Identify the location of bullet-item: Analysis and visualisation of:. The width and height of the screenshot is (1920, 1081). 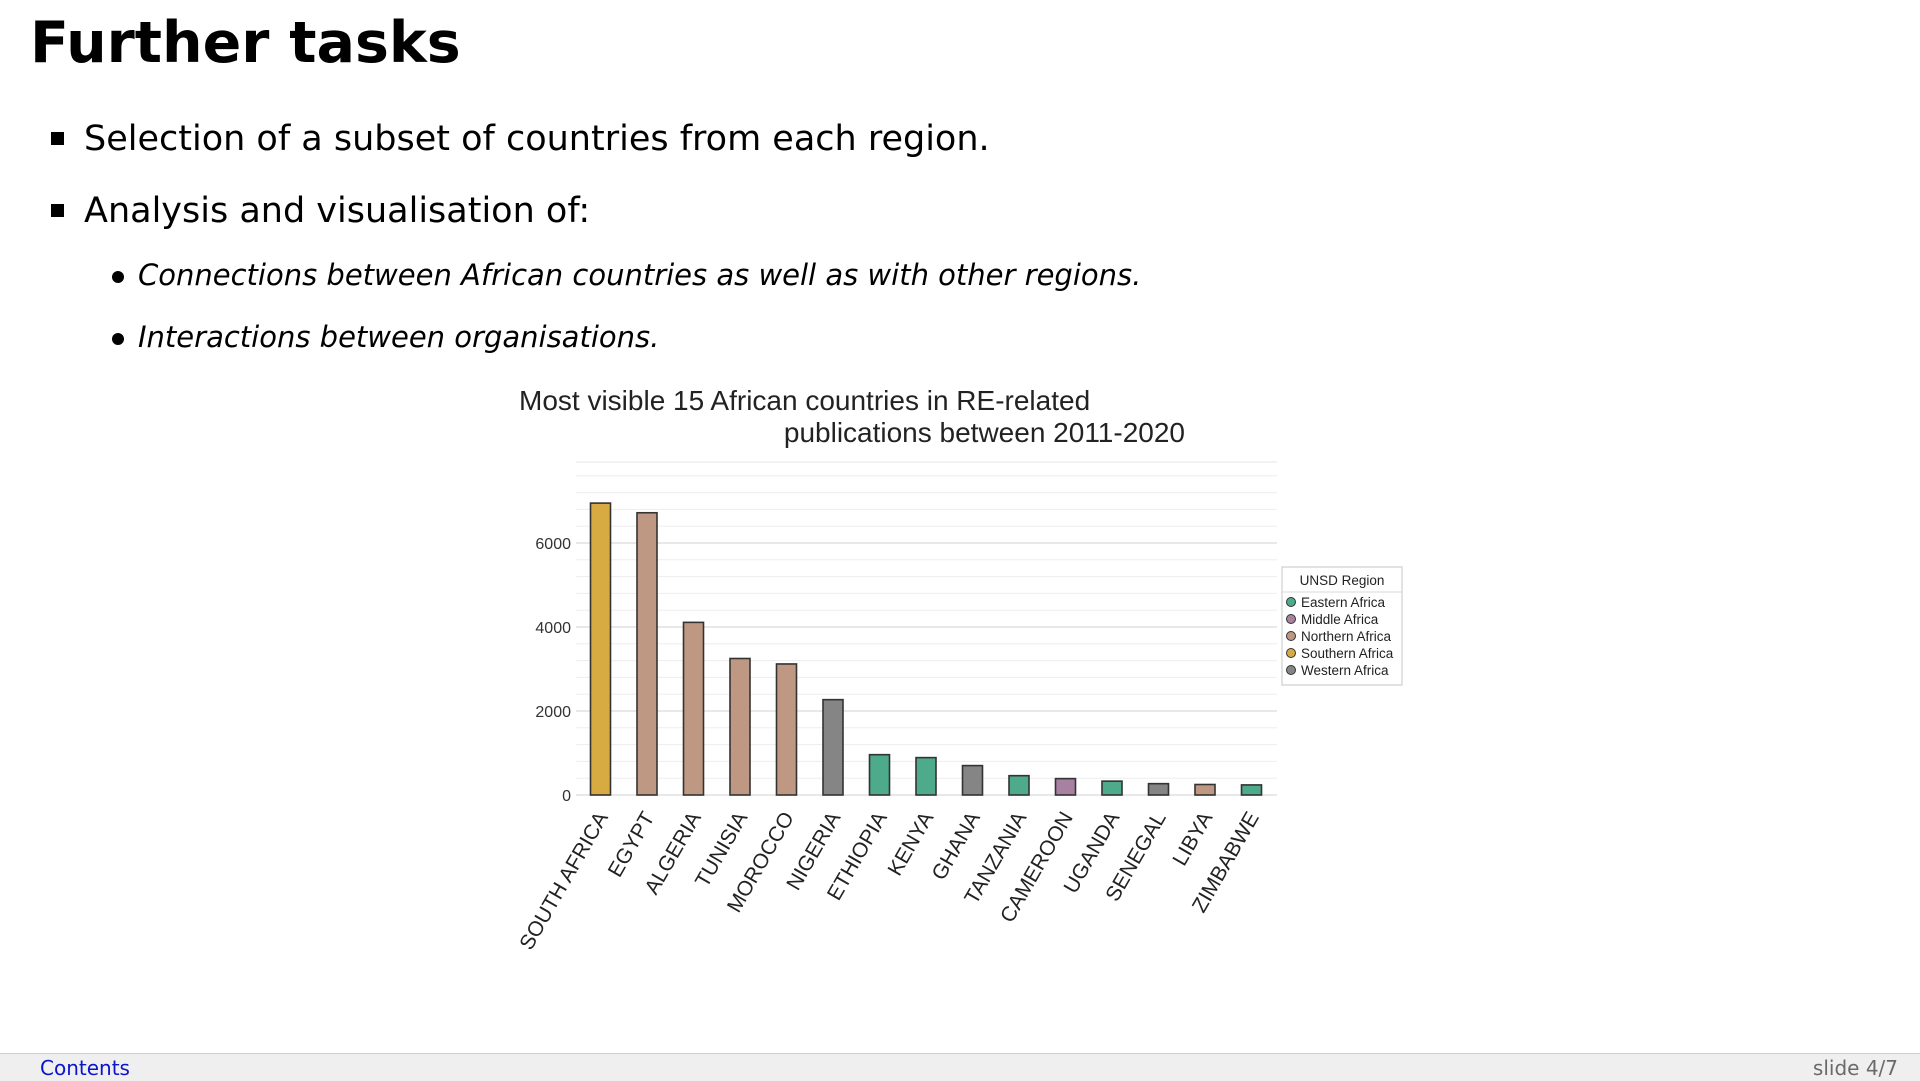
(321, 211).